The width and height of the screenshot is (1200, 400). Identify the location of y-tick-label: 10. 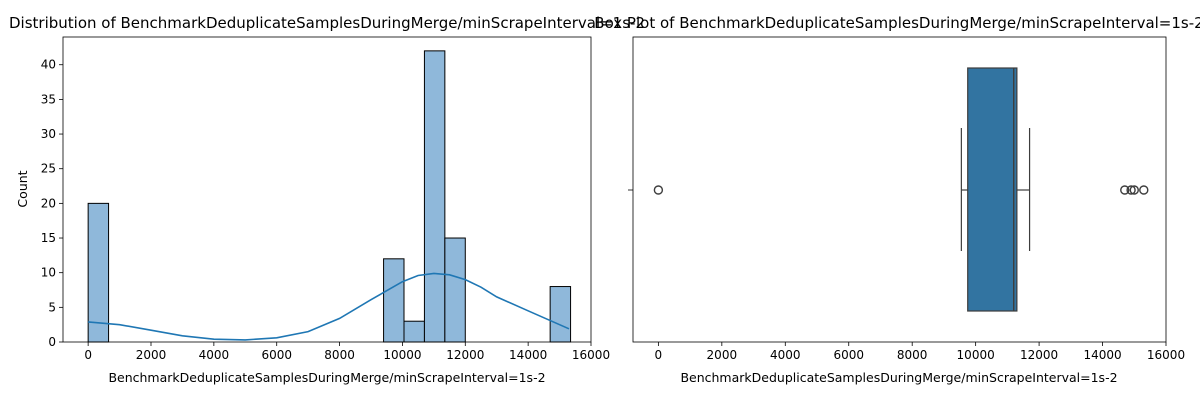
(48, 273).